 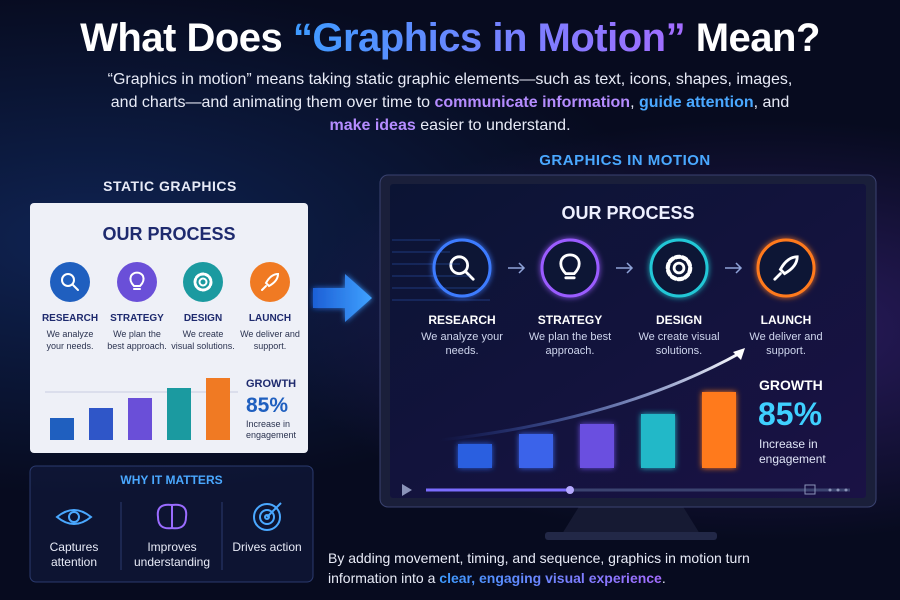 What do you see at coordinates (372, 125) in the screenshot?
I see `intro-highlight: make ideas` at bounding box center [372, 125].